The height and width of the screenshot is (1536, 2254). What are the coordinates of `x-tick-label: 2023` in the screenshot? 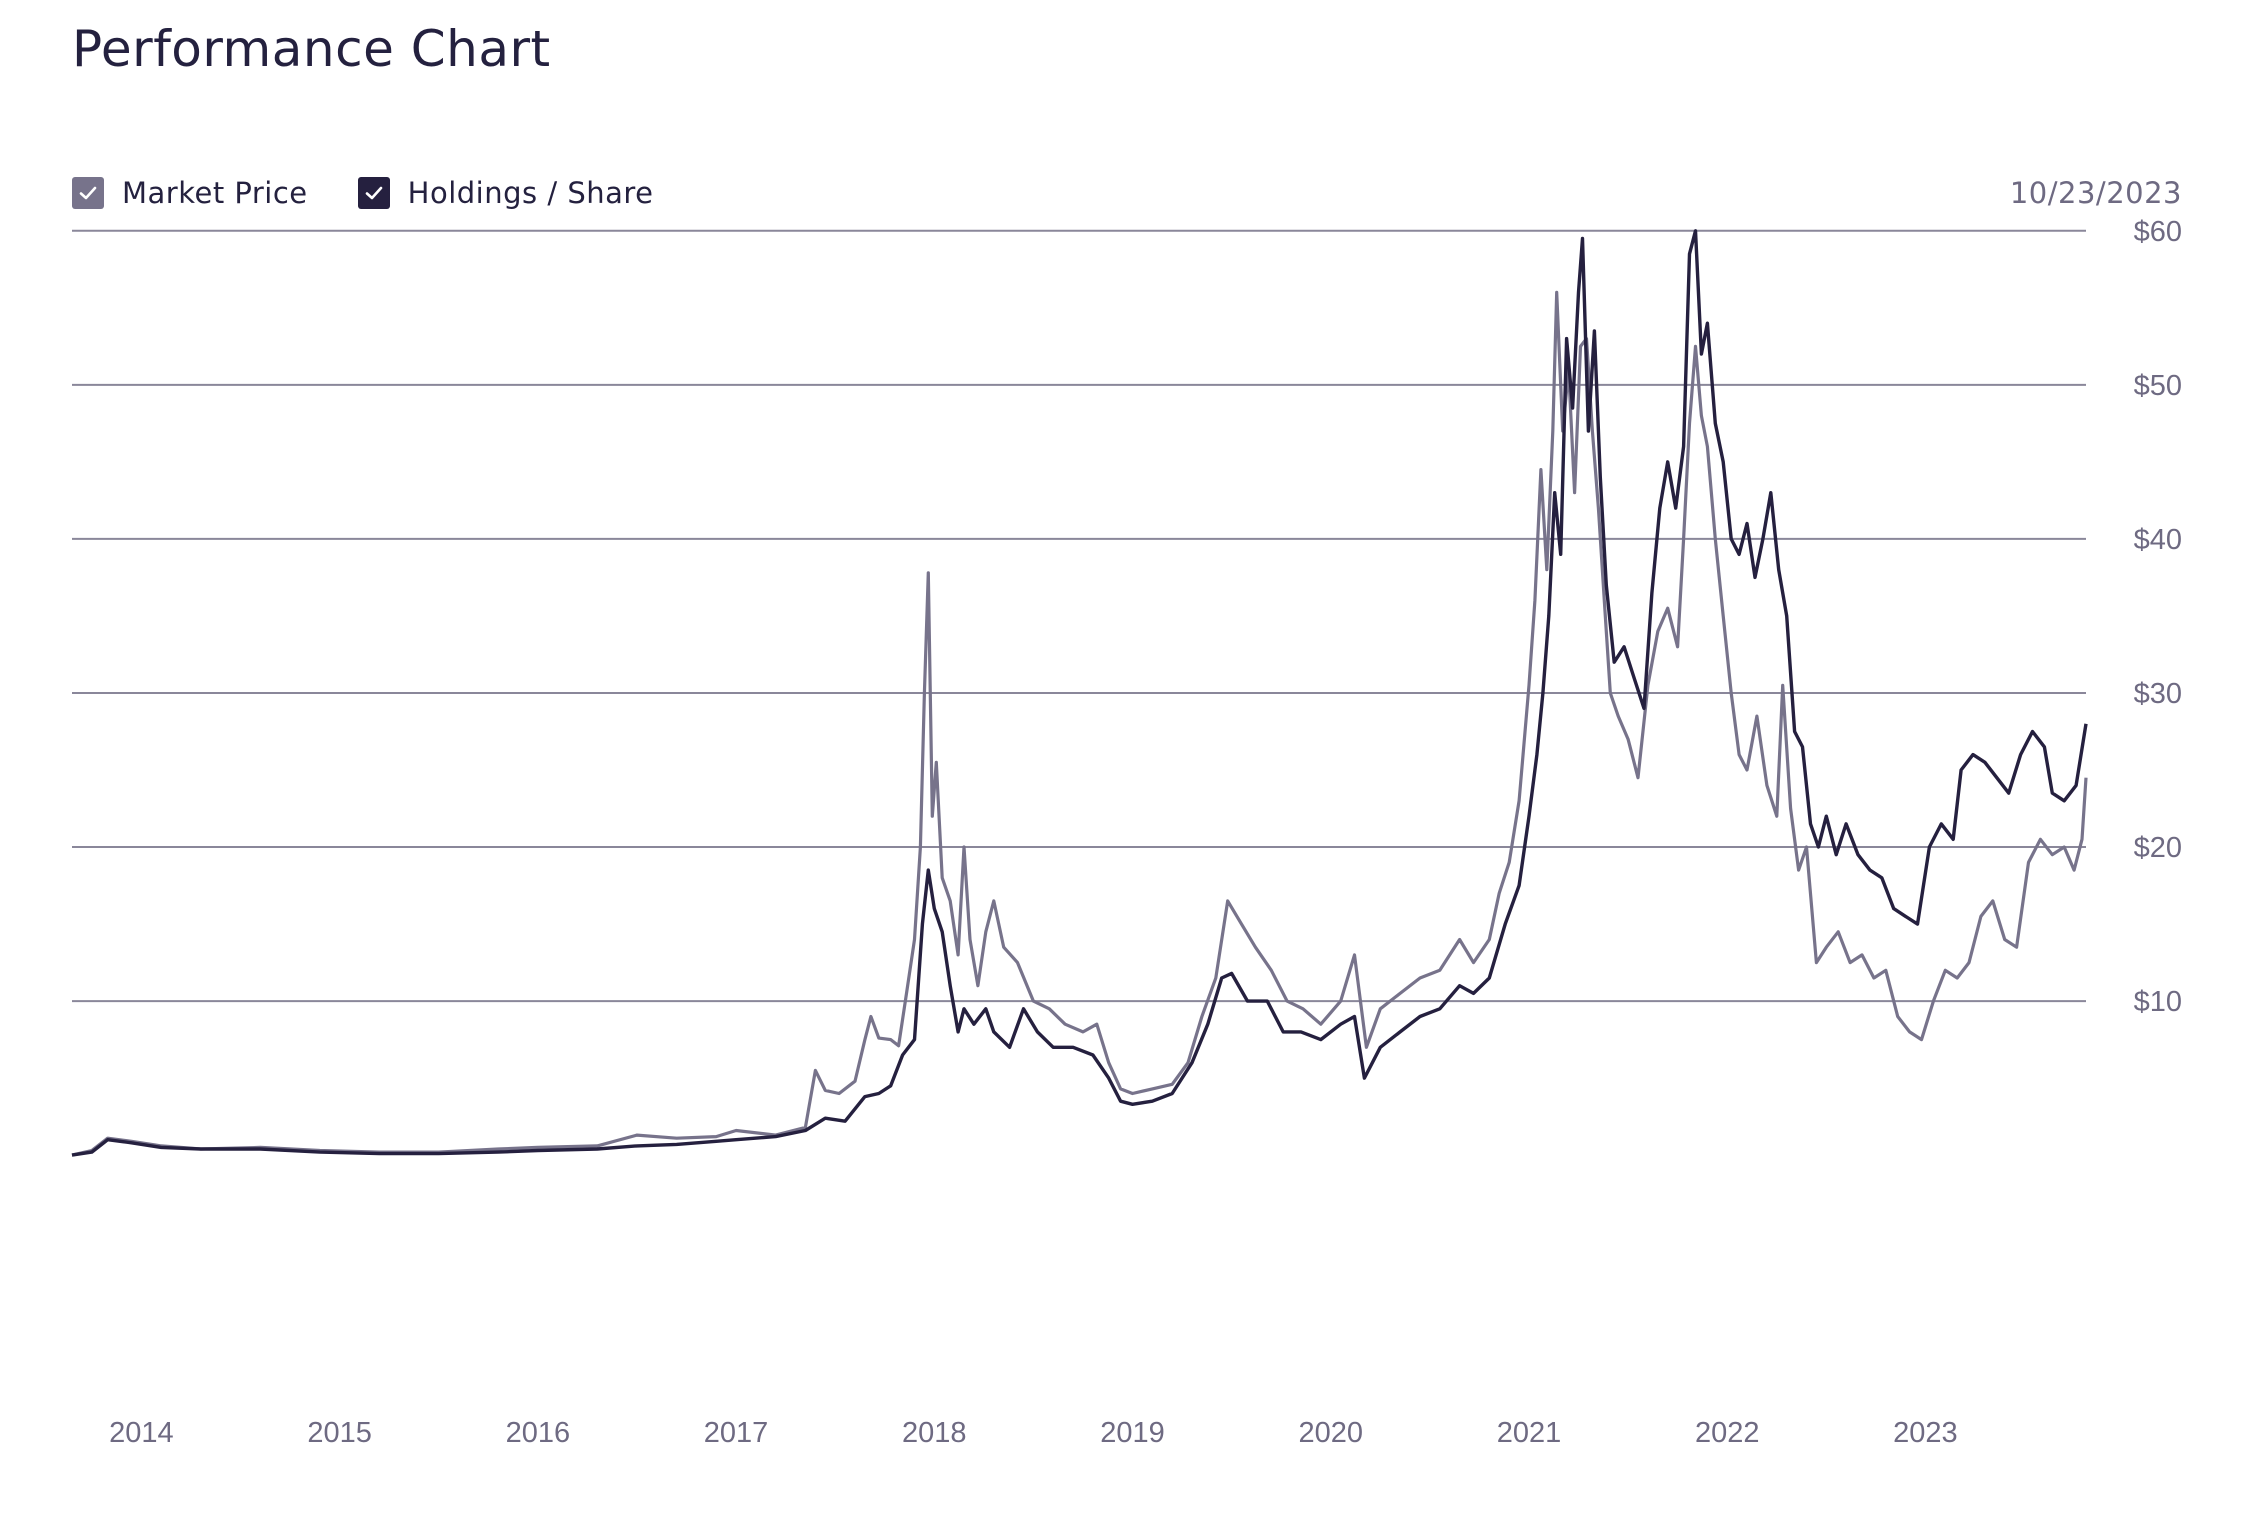 It's located at (1925, 1433).